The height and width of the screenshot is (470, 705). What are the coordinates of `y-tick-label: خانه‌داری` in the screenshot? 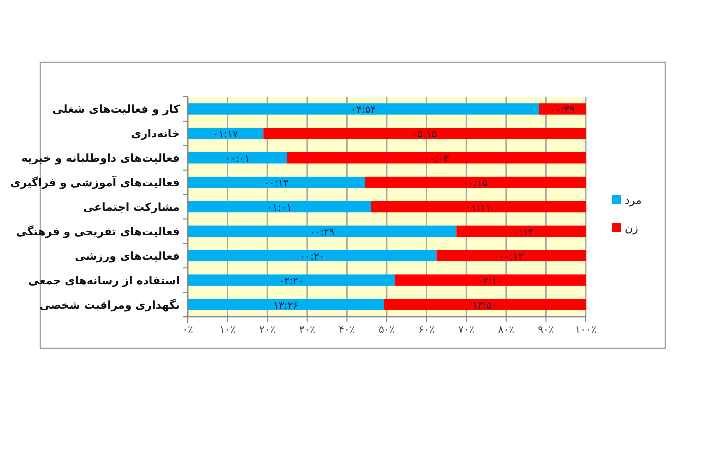 It's located at (155, 134).